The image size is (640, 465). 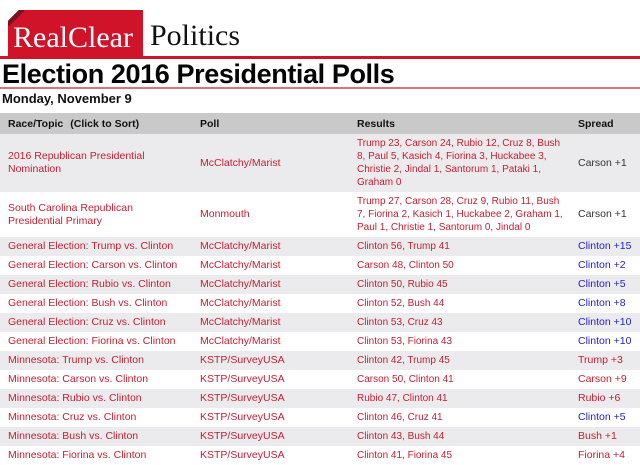 I want to click on race-link: 2016 Republican Presidential Nomination, so click(x=76, y=162).